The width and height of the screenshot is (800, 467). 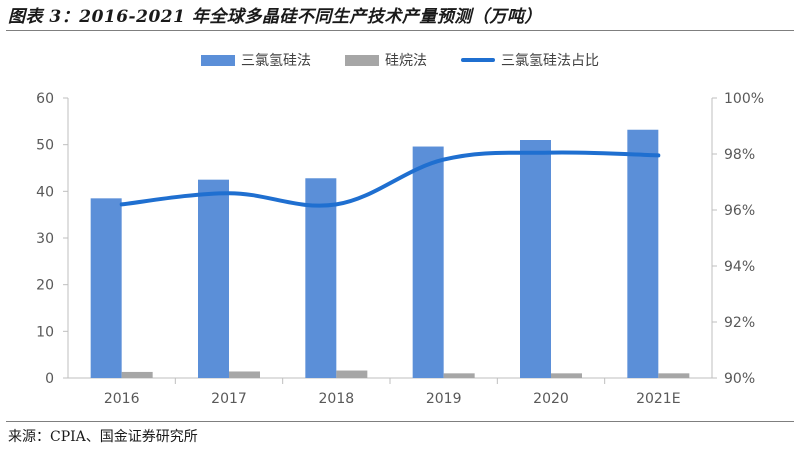 I want to click on x-tick-label: 2019, so click(x=444, y=399).